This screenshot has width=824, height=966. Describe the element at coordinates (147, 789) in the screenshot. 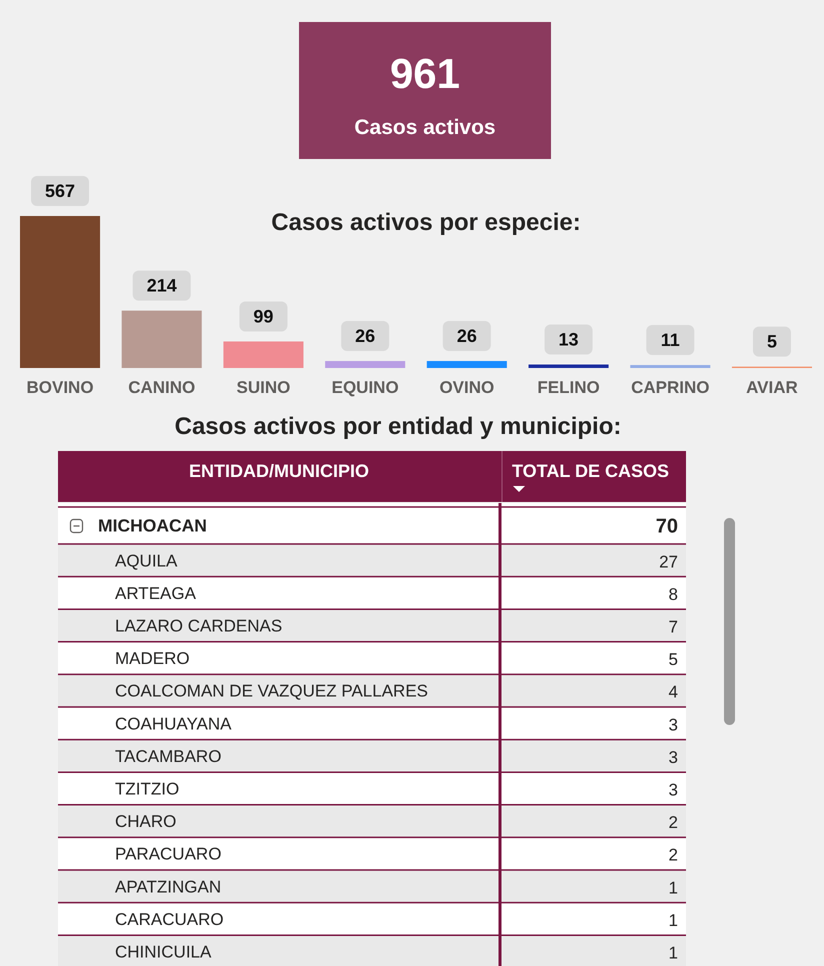

I see `category-label: TZITZIO` at that location.